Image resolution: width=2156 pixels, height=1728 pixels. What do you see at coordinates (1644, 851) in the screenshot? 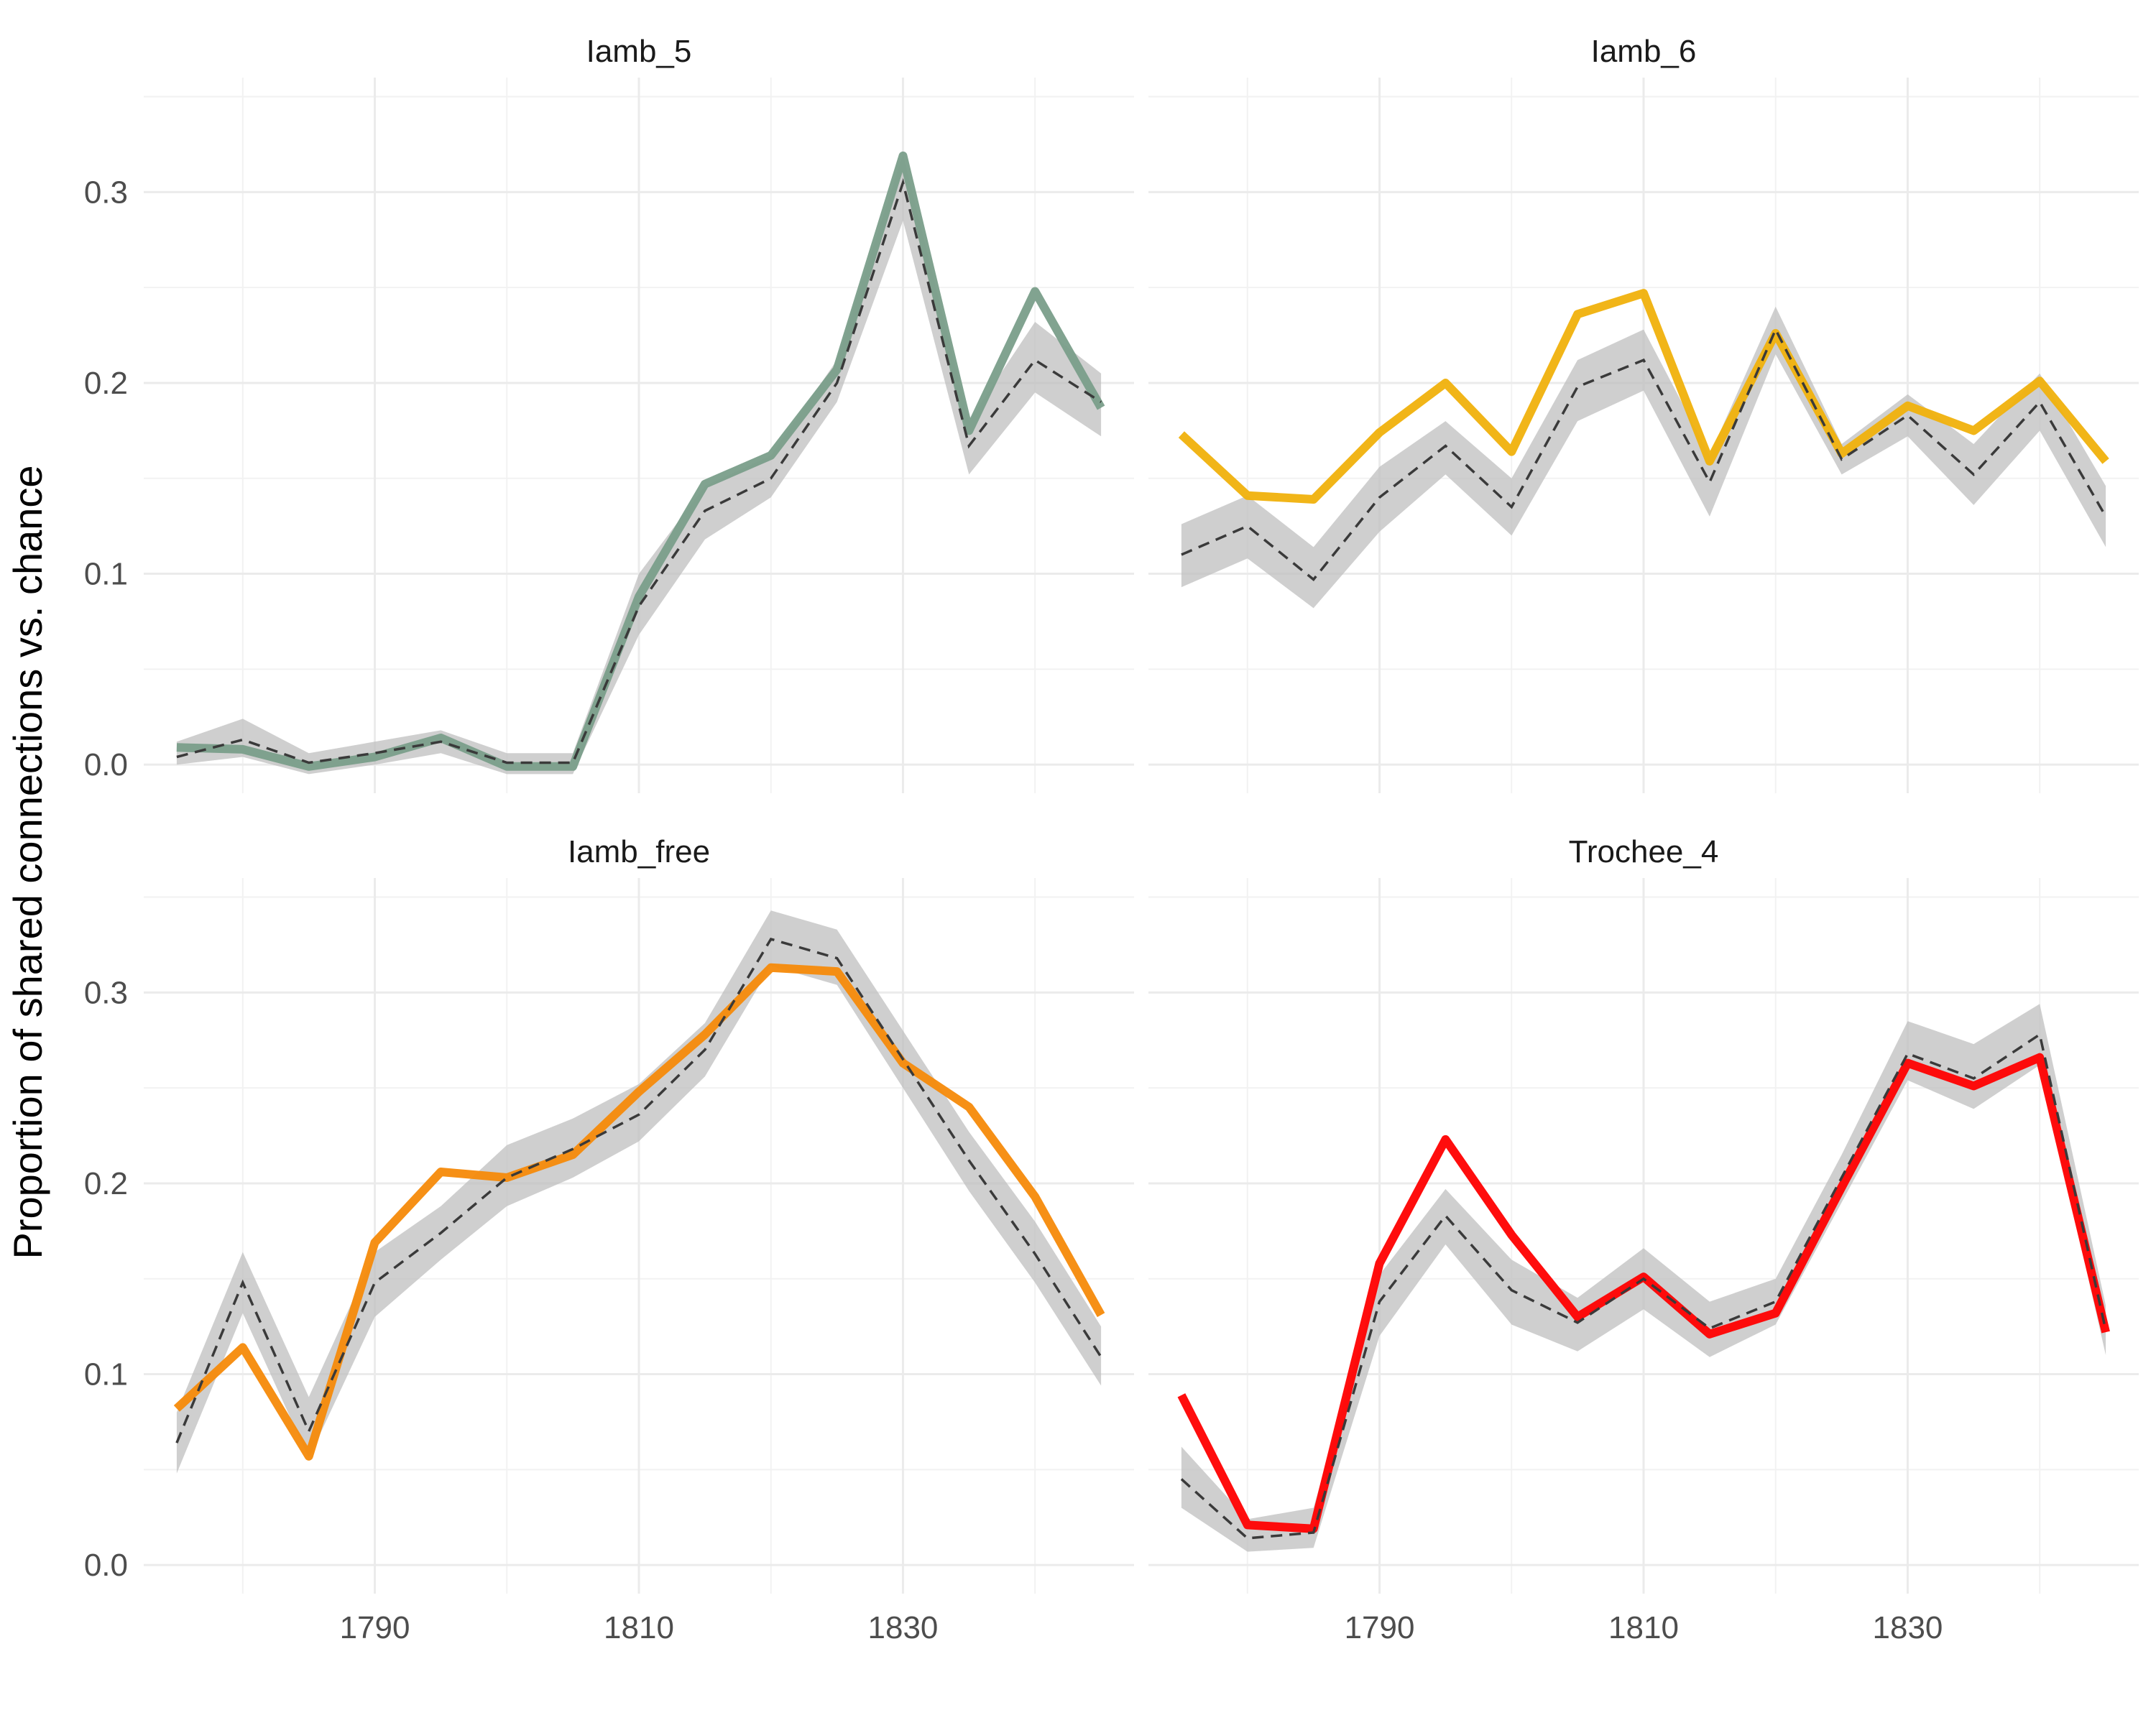
I see `panel-title: Trochee_4` at bounding box center [1644, 851].